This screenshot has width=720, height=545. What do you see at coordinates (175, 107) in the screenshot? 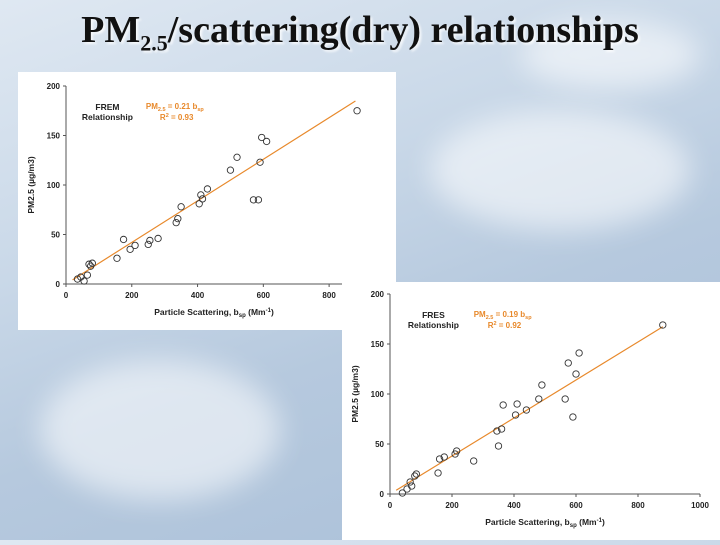
I see `fit-equation: PM2.5 = 0.21 bsp` at bounding box center [175, 107].